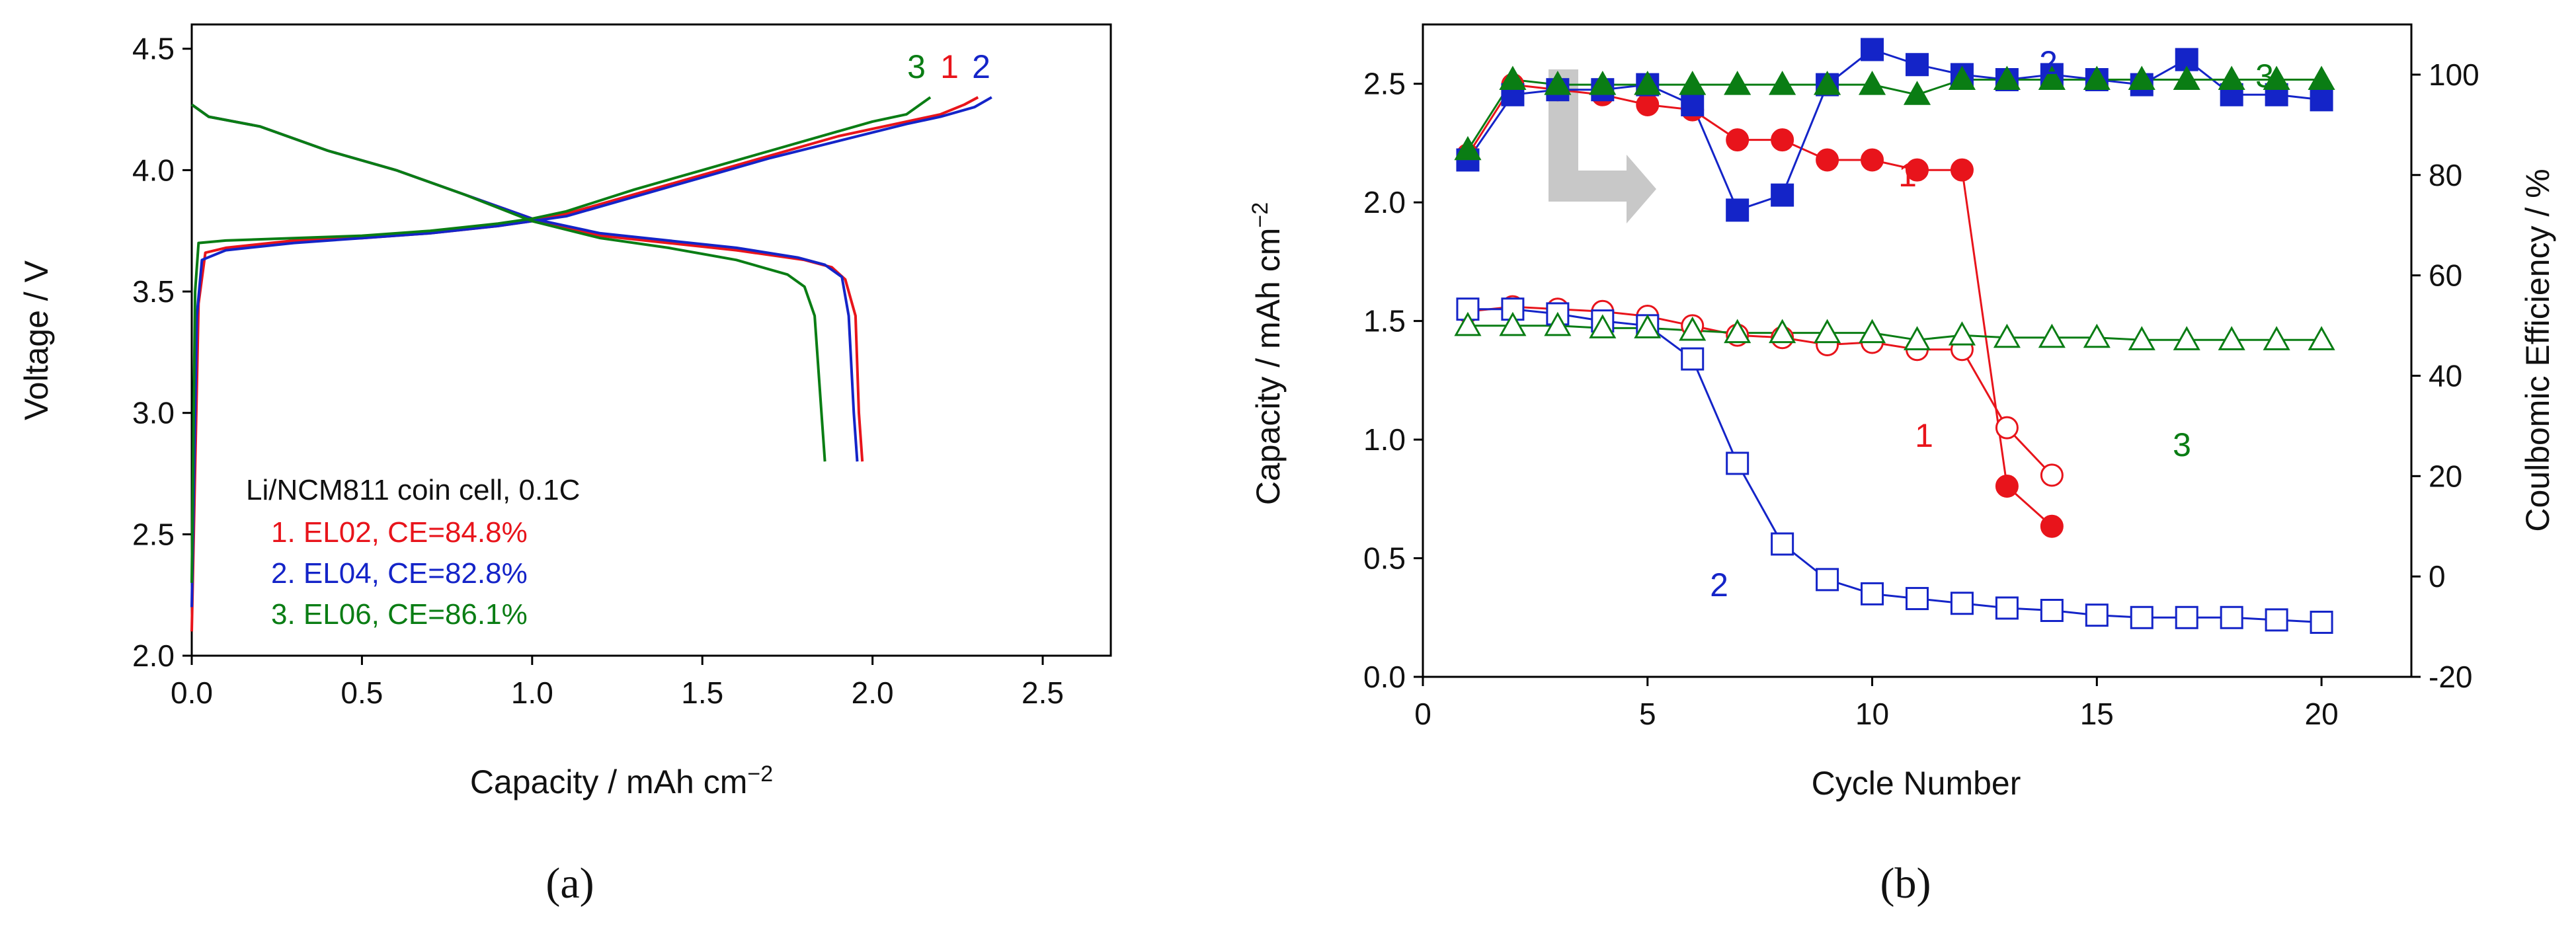 The width and height of the screenshot is (2576, 930). What do you see at coordinates (1384, 202) in the screenshot?
I see `panel-b-y-tick-label: 2.0` at bounding box center [1384, 202].